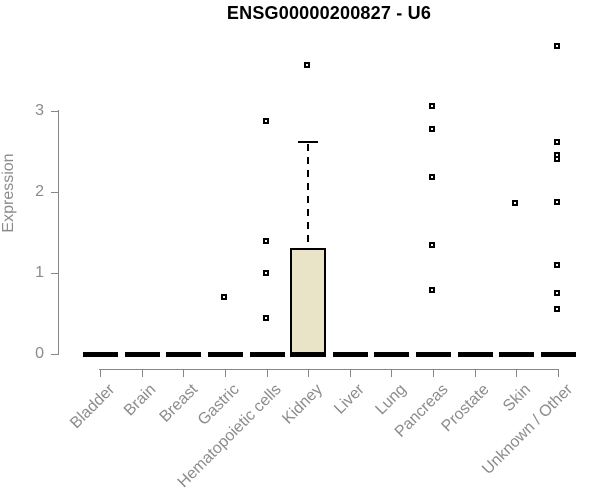  I want to click on whisker-cap, so click(308, 142).